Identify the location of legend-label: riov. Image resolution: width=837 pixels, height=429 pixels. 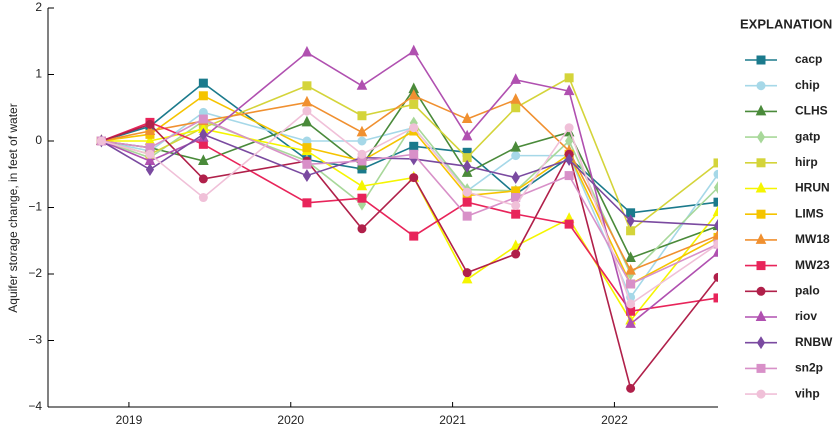
(806, 316).